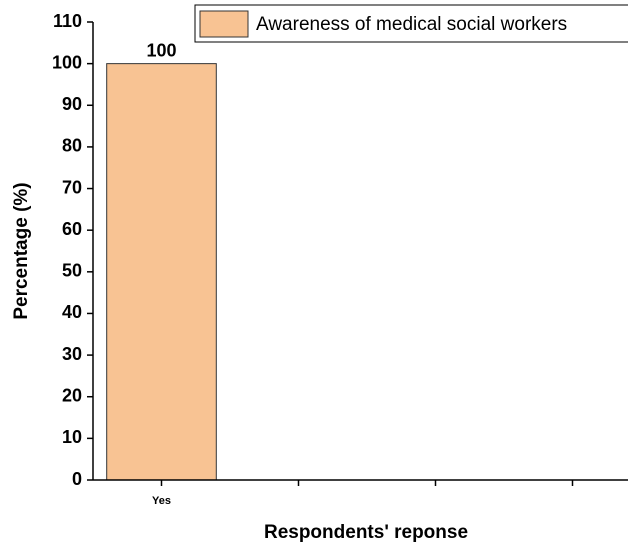 The image size is (628, 546). I want to click on legend-label: Awareness of medical social workers, so click(411, 24).